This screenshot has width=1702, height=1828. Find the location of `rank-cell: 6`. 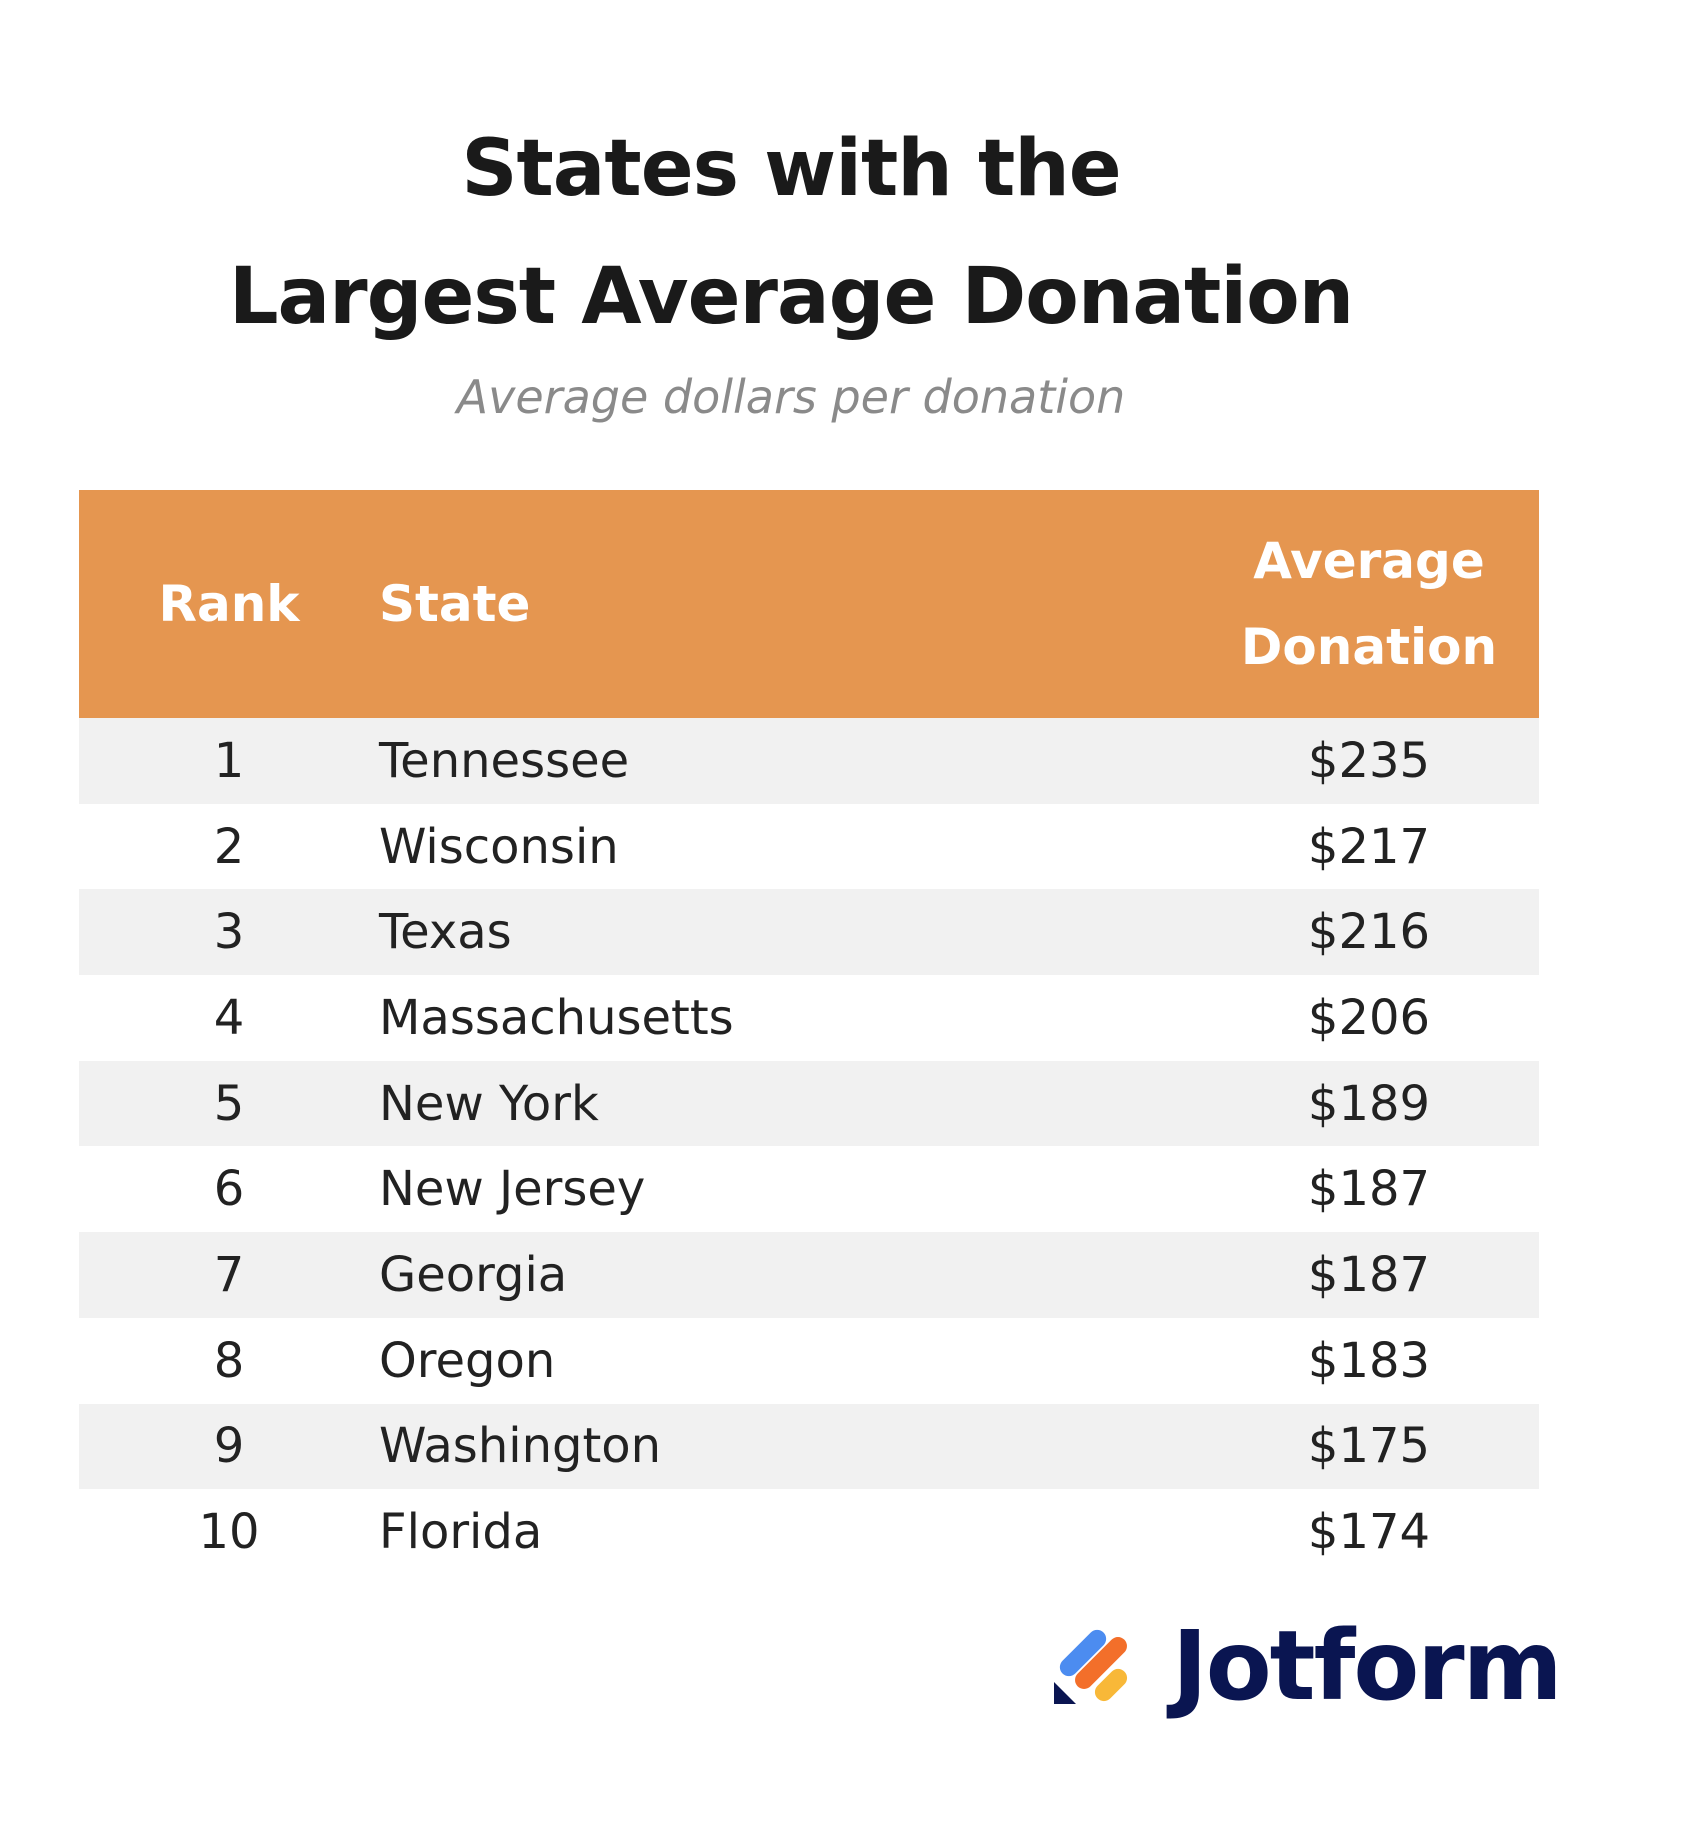

rank-cell: 6 is located at coordinates (229, 1189).